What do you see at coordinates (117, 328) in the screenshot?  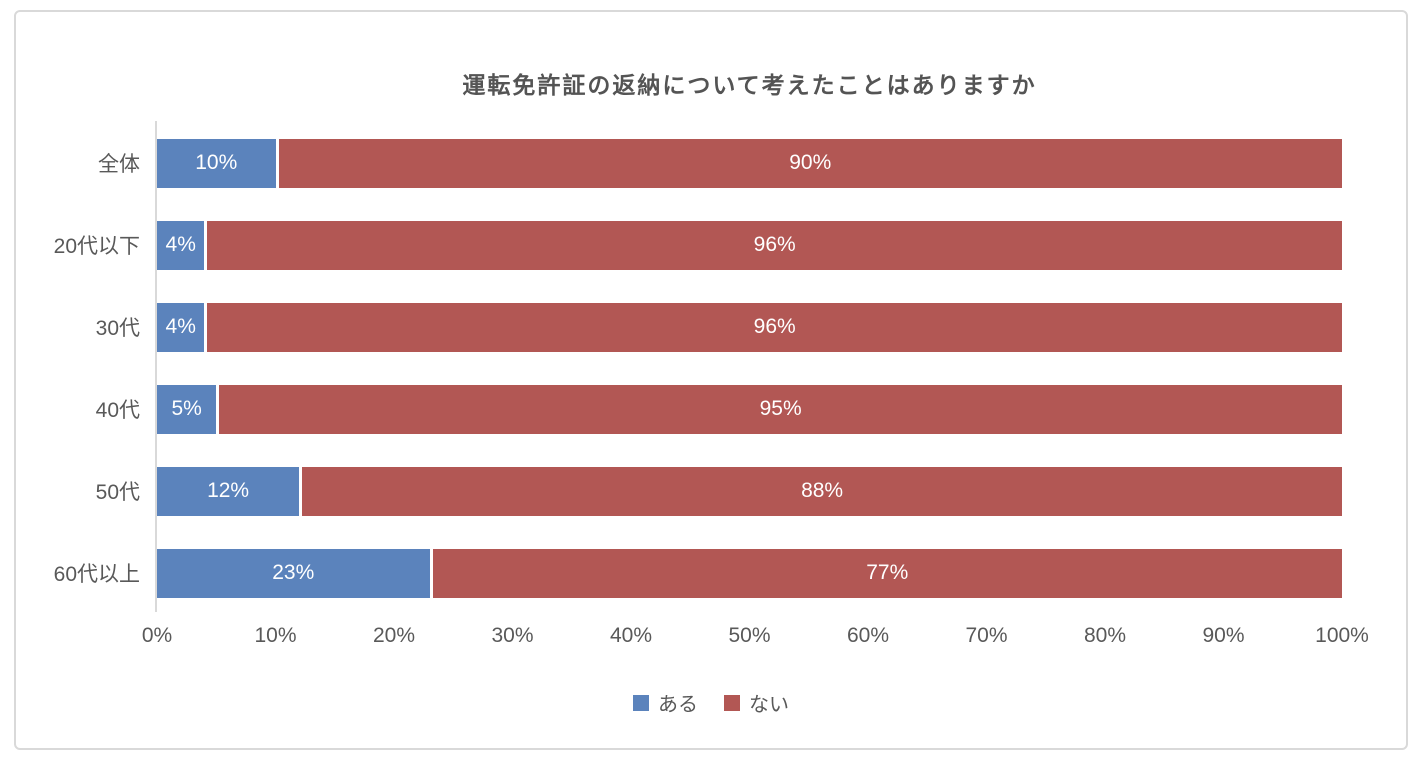 I see `category-label: 30代` at bounding box center [117, 328].